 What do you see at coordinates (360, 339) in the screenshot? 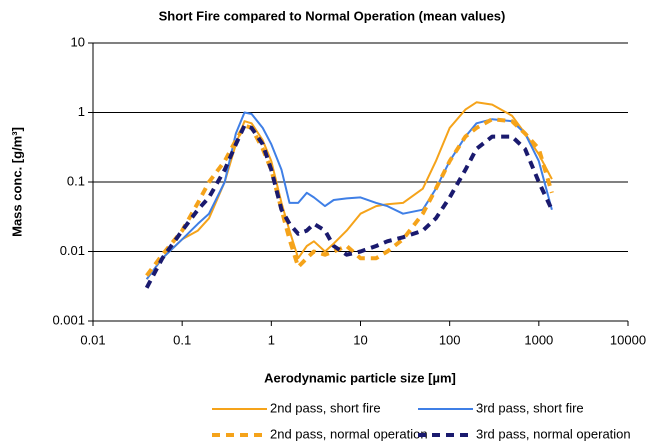
I see `x-tick-label: 10` at bounding box center [360, 339].